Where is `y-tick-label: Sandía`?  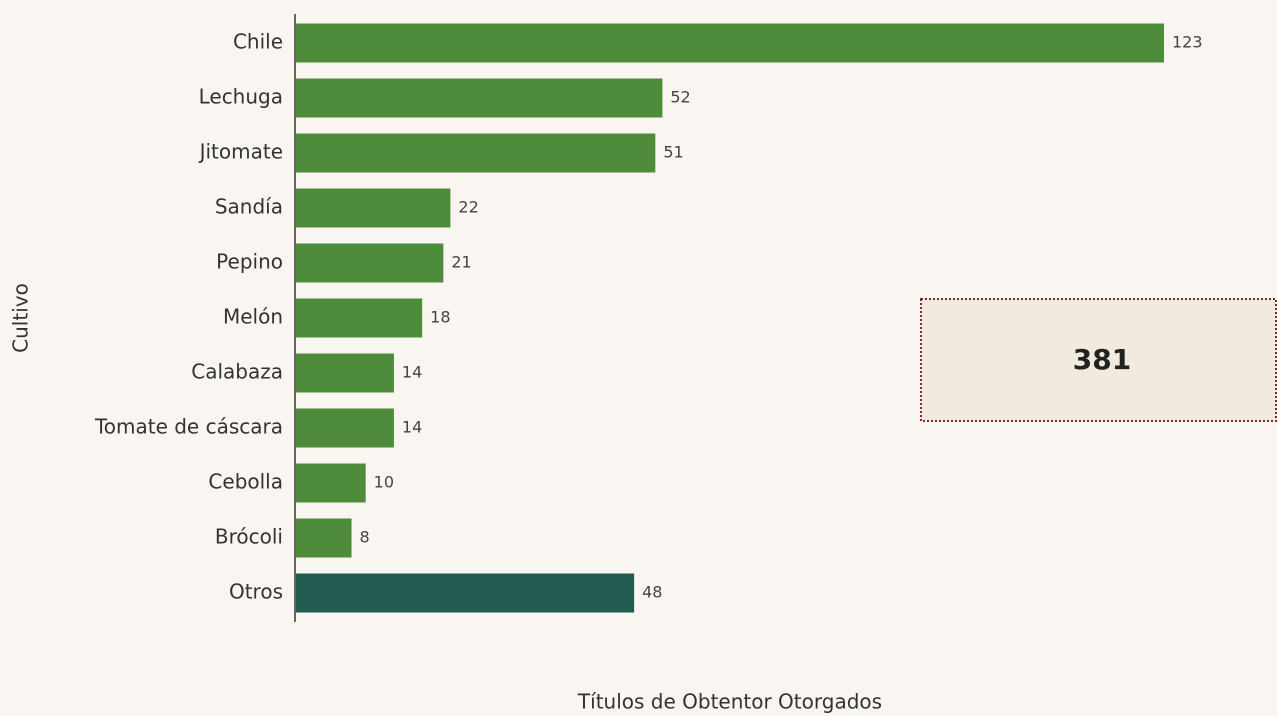
y-tick-label: Sandía is located at coordinates (249, 207).